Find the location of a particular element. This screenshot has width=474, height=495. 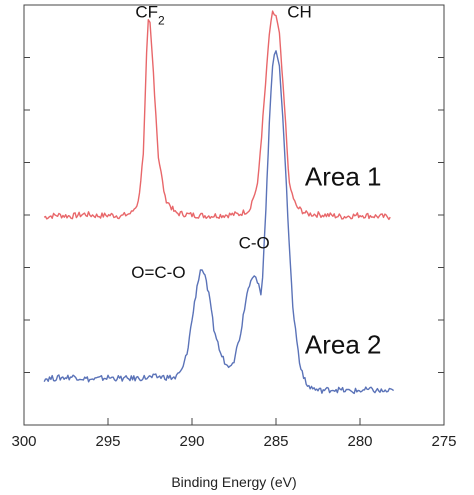

annotation-o-c-o: O=C-O is located at coordinates (158, 272).